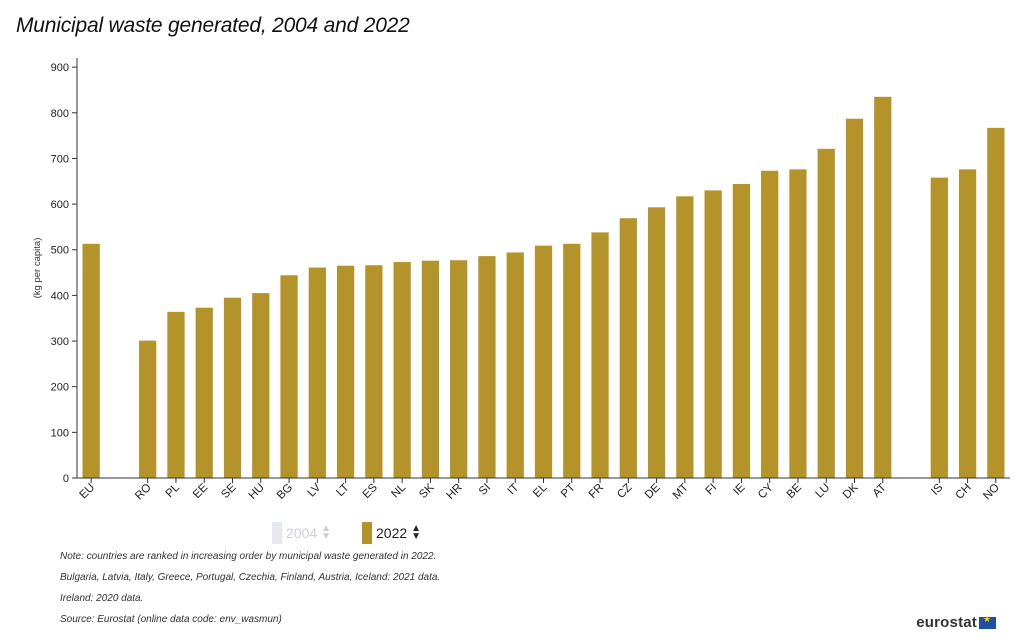  What do you see at coordinates (201, 491) in the screenshot?
I see `x-tick-label-EE: EE` at bounding box center [201, 491].